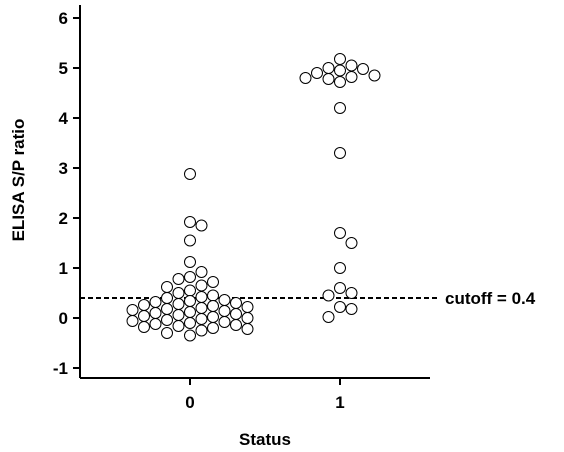 Image resolution: width=564 pixels, height=452 pixels. What do you see at coordinates (66, 193) in the screenshot?
I see `y-ticks: -1 0 1 2 3 4 5 6` at bounding box center [66, 193].